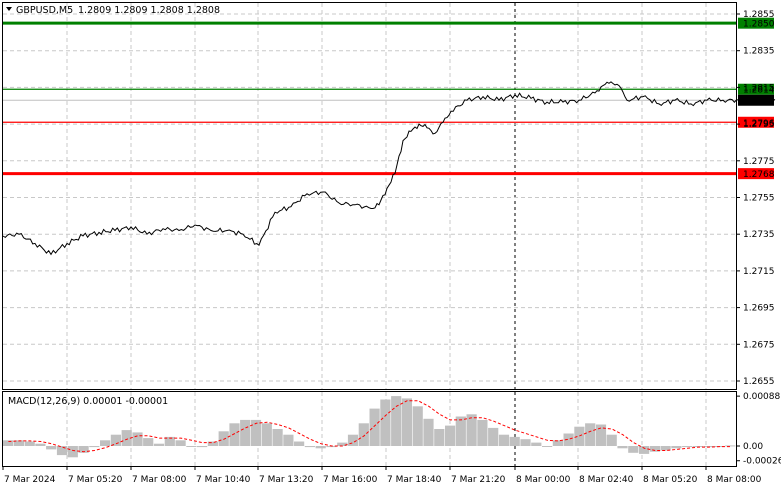 This screenshot has height=489, width=781. What do you see at coordinates (149, 10) in the screenshot?
I see `ohlc-values: 1.2809 1.2809 1.2808 1.2808` at bounding box center [149, 10].